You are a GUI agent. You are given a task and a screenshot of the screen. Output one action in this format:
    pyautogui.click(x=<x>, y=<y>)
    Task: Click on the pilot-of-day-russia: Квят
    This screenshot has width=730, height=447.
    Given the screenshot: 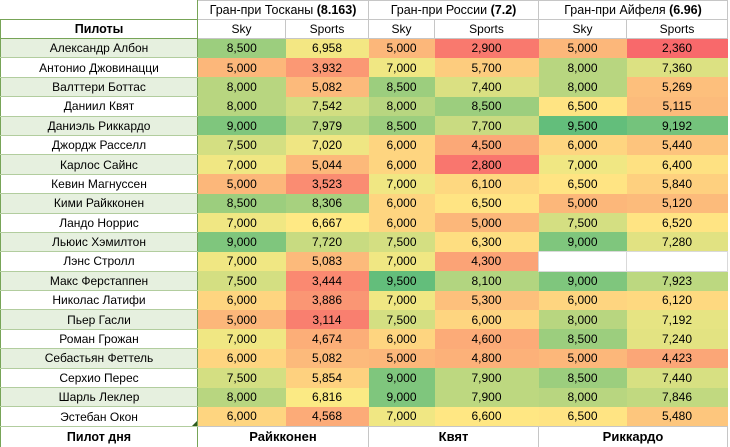 What is the action you would take?
    pyautogui.click(x=453, y=436)
    